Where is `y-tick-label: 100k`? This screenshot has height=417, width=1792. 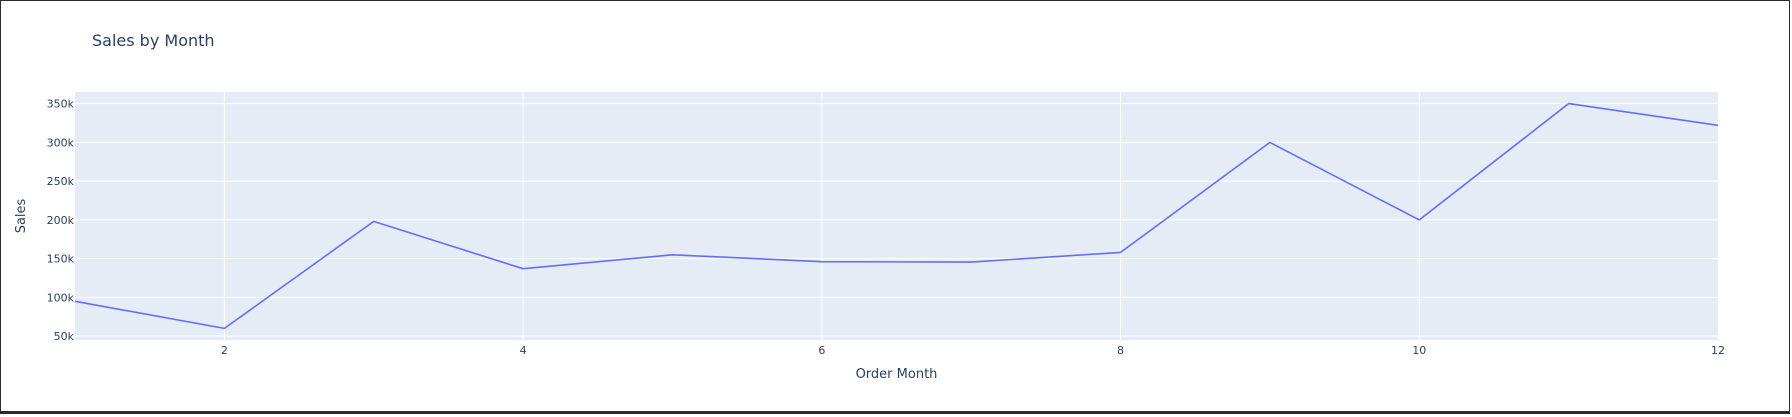
y-tick-label: 100k is located at coordinates (61, 297).